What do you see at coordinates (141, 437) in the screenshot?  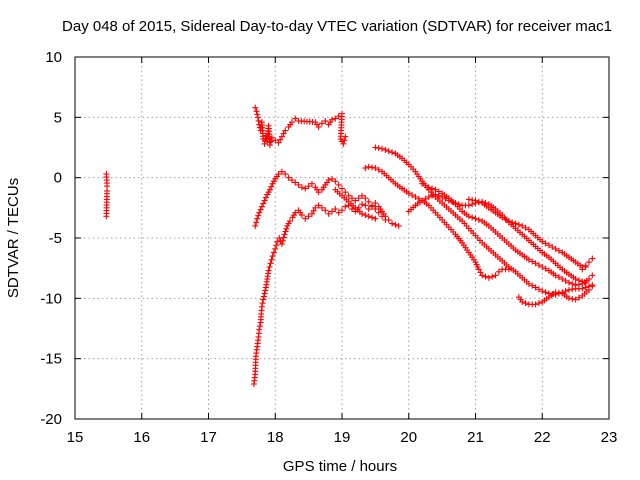 I see `x-tick-label: 16` at bounding box center [141, 437].